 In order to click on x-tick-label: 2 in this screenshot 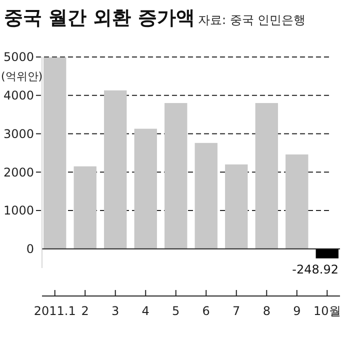, I will do `click(85, 311)`.